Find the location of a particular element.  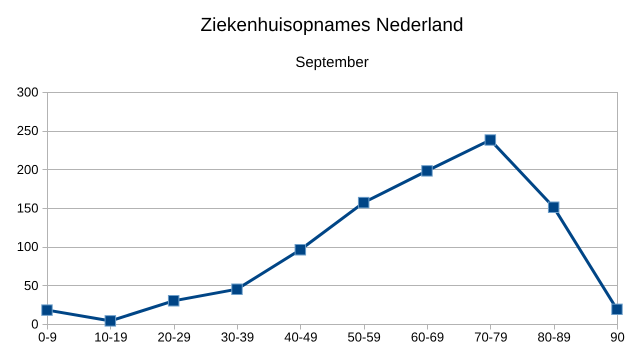

chart-title: Ziekenhuisopnames Nederland is located at coordinates (332, 25).